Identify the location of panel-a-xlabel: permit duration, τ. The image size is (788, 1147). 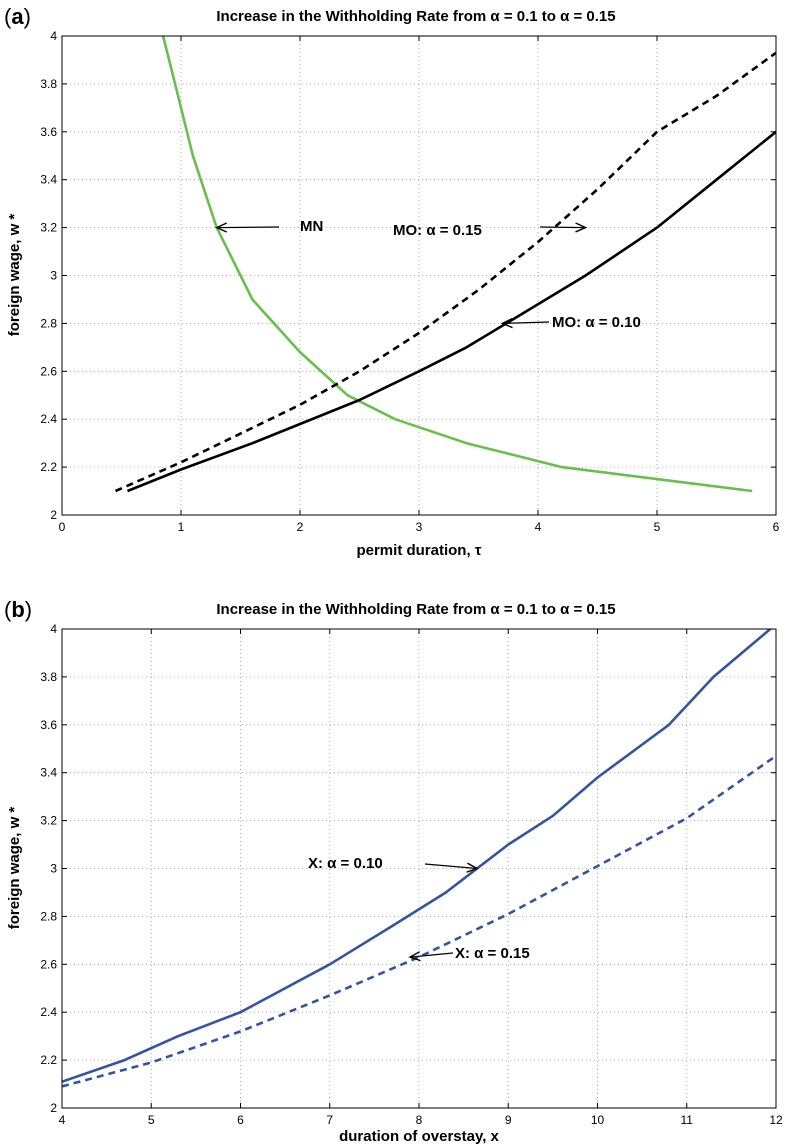
(418, 550).